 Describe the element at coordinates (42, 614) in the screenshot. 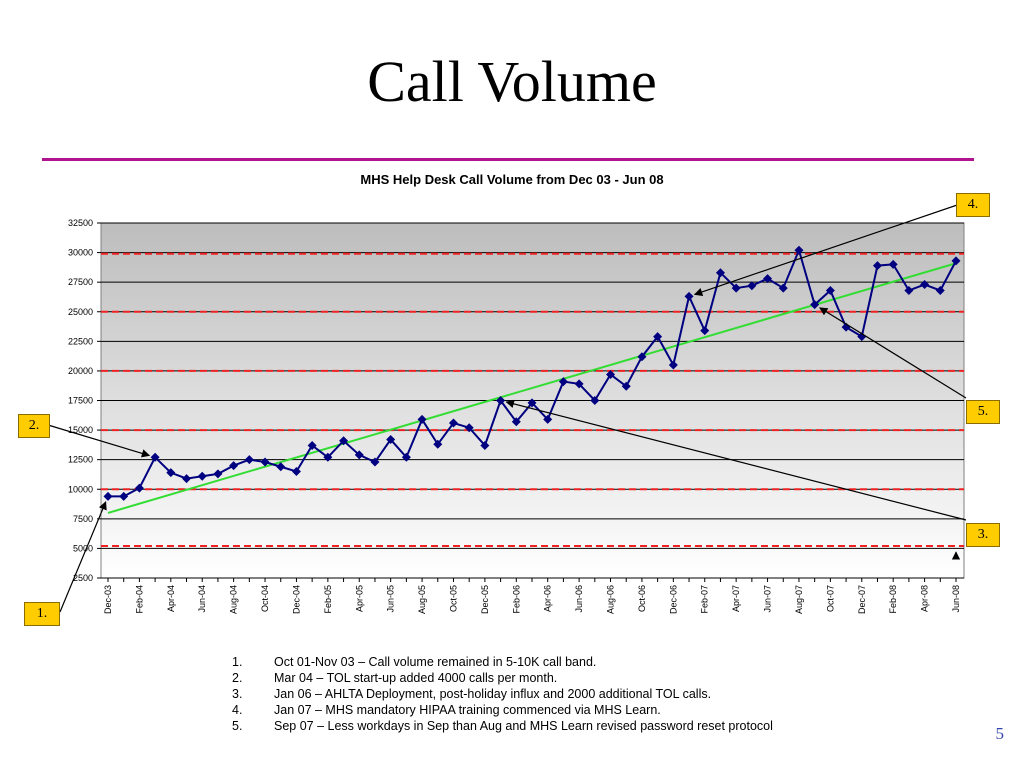

I see `callout-1: 1.` at that location.